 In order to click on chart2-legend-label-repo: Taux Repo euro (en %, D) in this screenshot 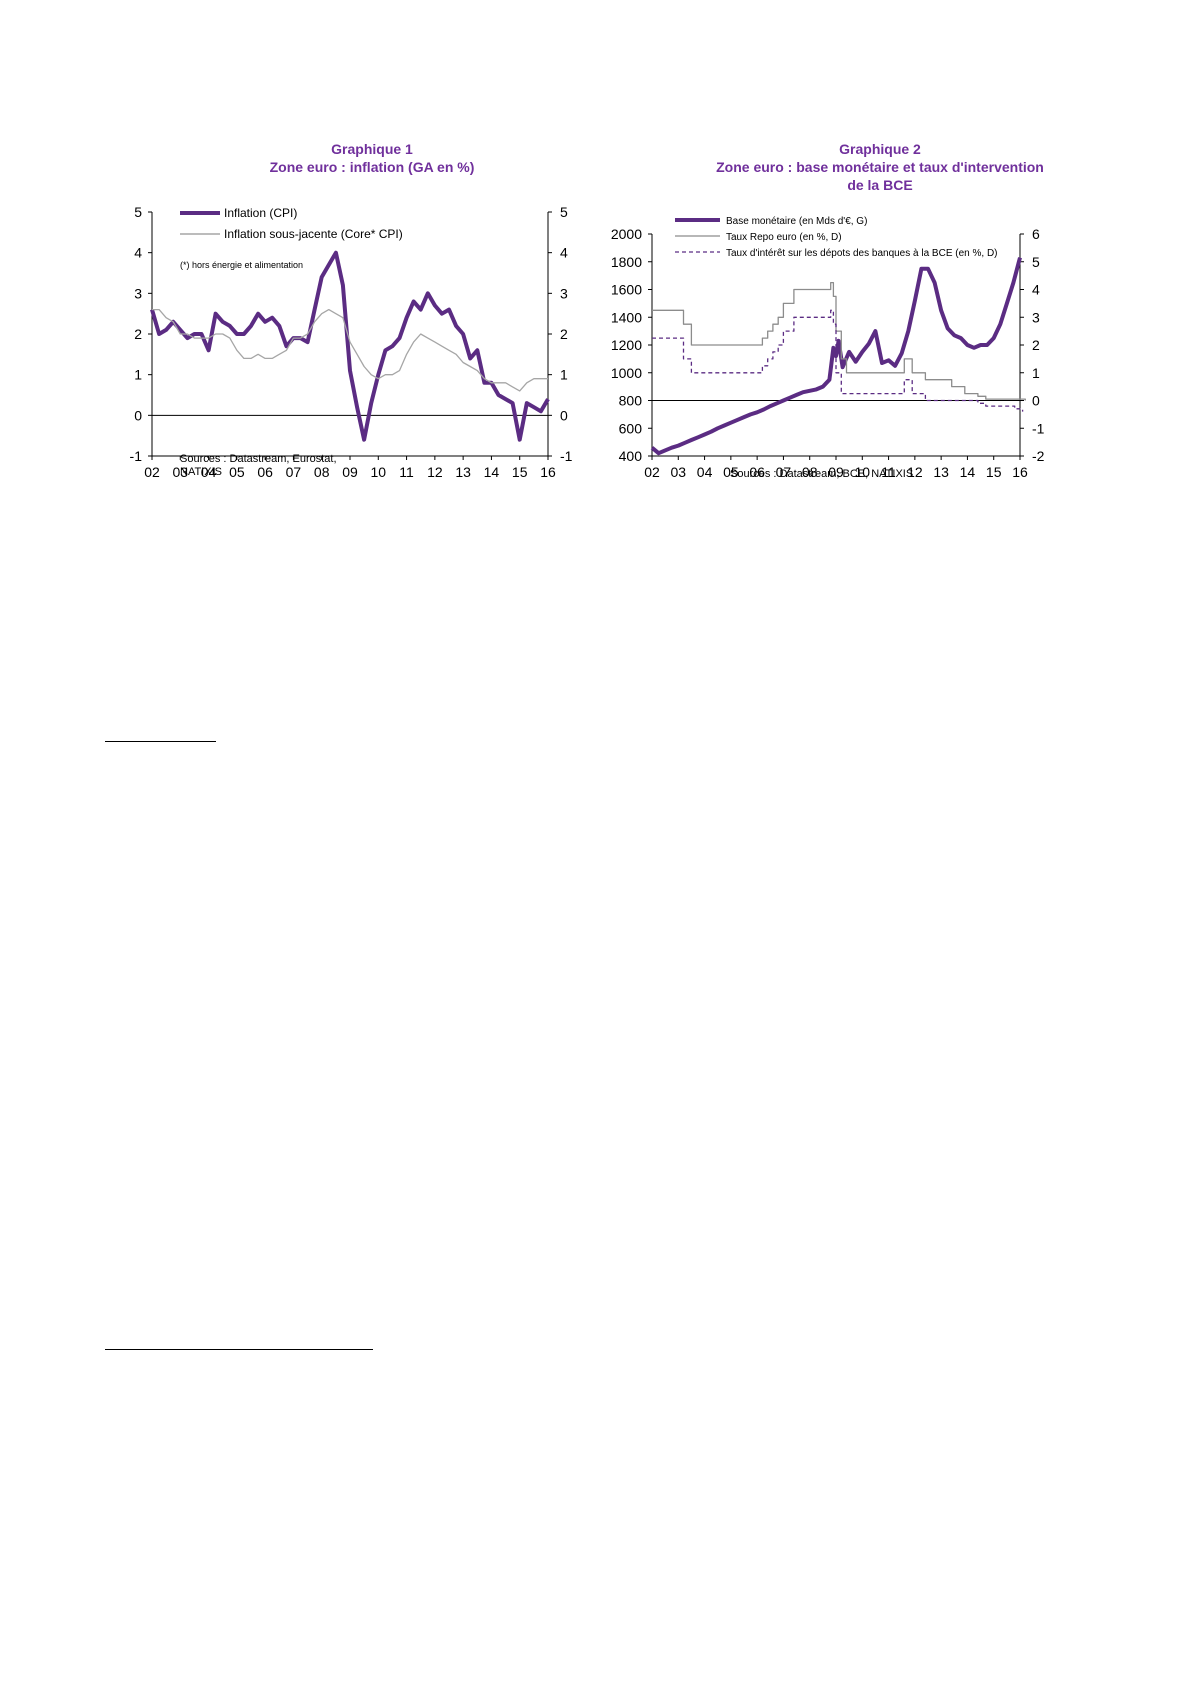, I will do `click(784, 237)`.